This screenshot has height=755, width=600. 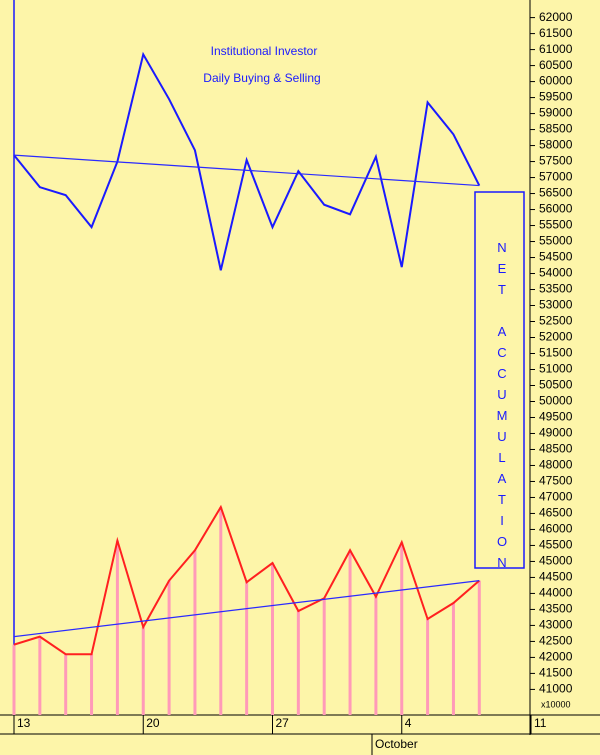 I want to click on y-tick-label: 41000, so click(x=556, y=689).